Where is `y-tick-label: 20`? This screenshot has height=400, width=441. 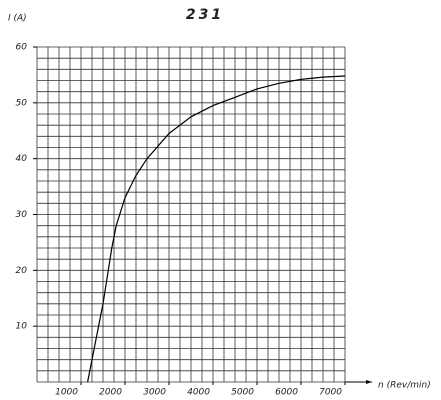 y-tick-label: 20 is located at coordinates (22, 271).